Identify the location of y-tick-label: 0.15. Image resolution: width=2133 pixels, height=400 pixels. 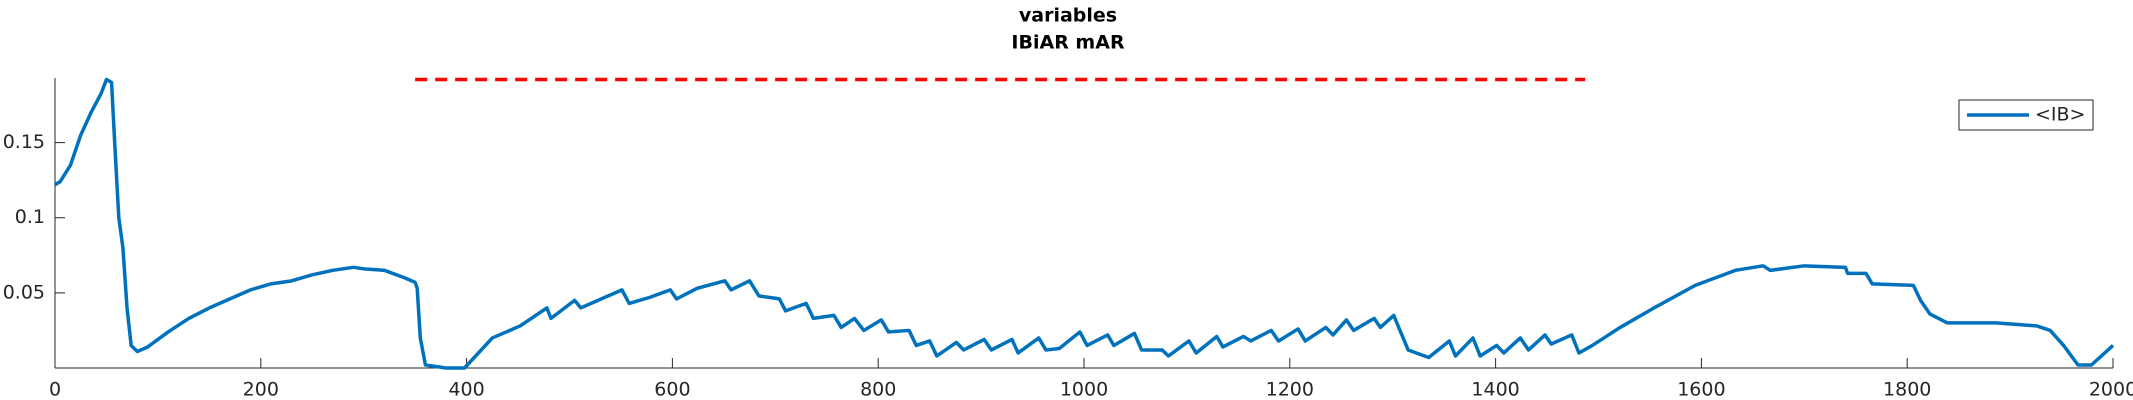
(24, 142).